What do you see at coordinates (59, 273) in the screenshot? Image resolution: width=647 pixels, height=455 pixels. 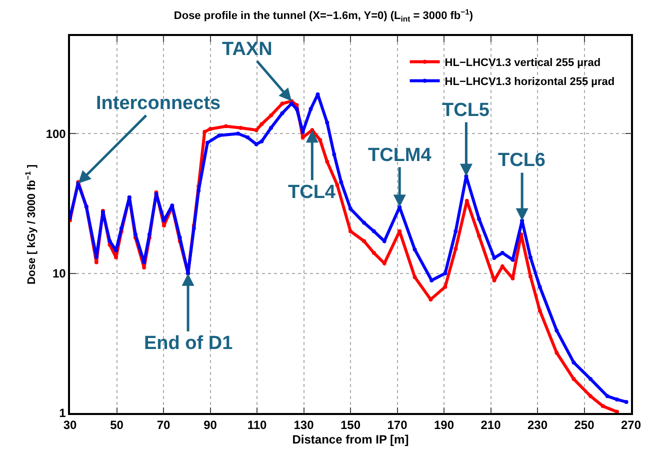 I see `y-tick-label: 10` at bounding box center [59, 273].